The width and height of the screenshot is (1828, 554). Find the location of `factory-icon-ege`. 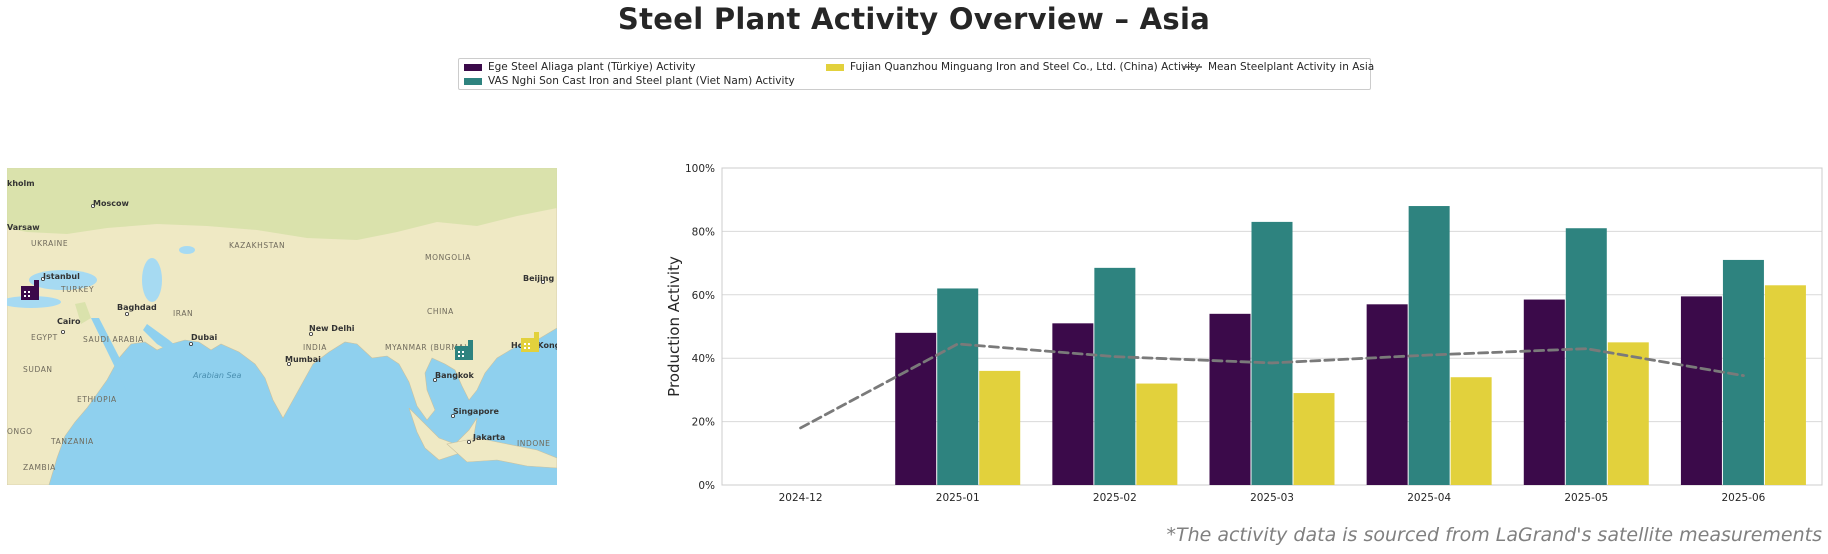

factory-icon-ege is located at coordinates (30, 290).